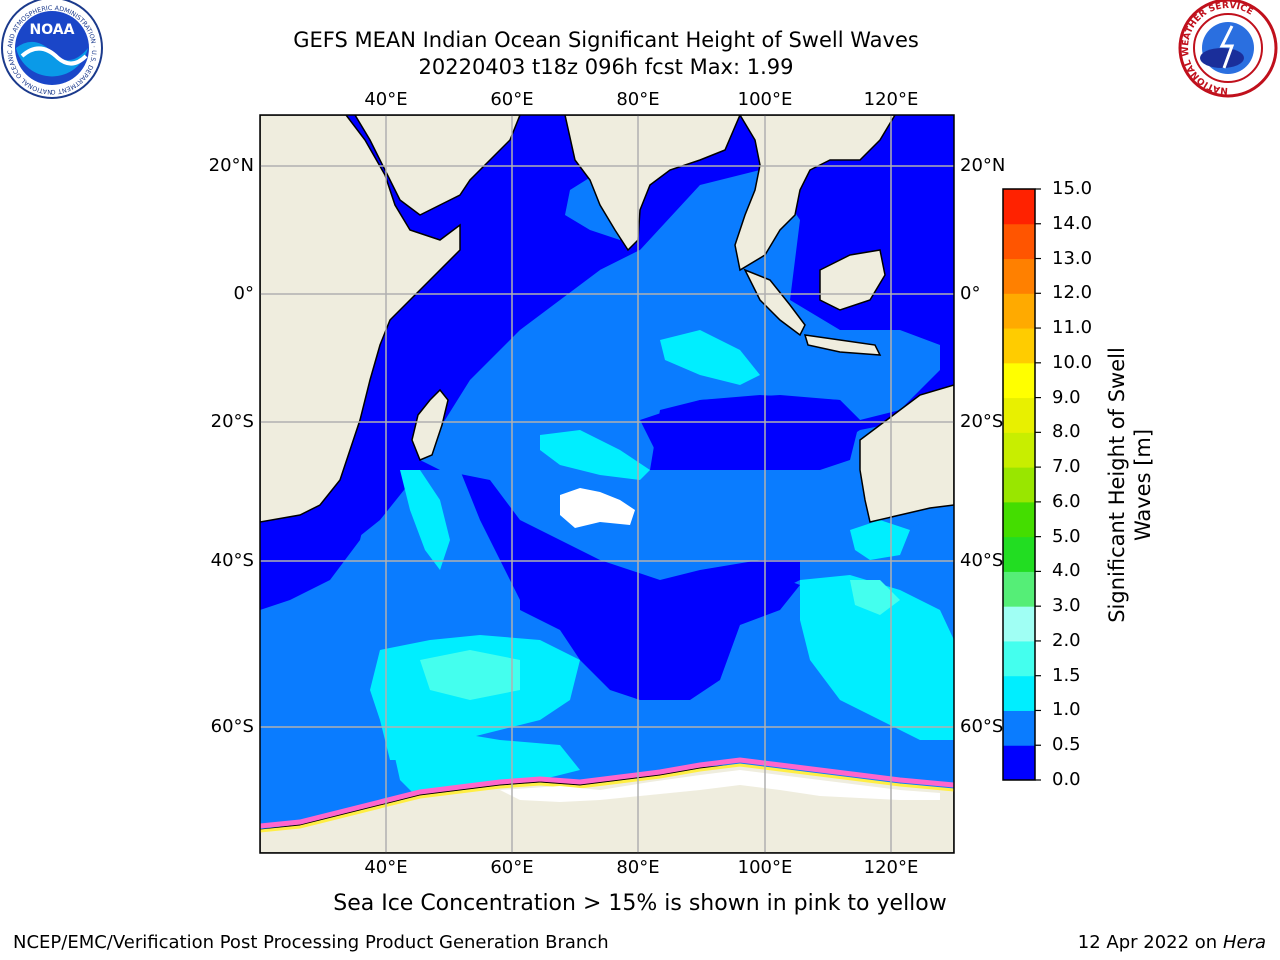  I want to click on colorbar-tick-label: 14.0, so click(1072, 223).